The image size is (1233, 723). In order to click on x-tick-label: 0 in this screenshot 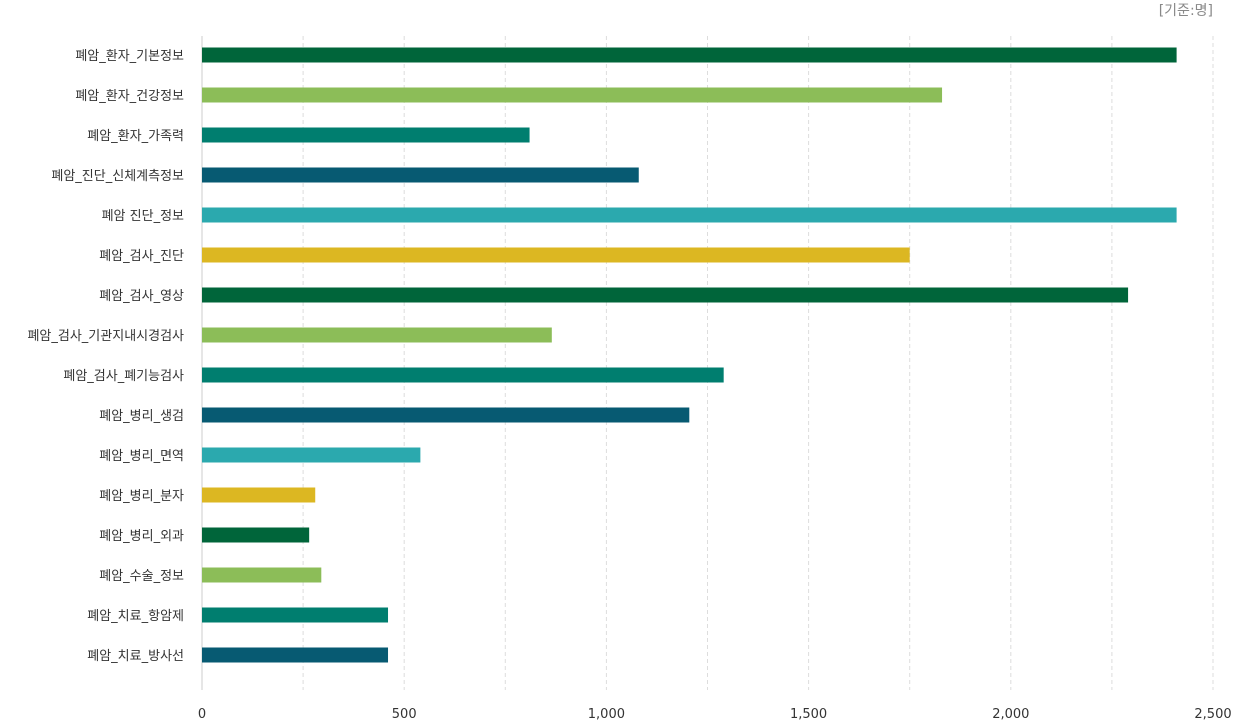, I will do `click(202, 714)`.